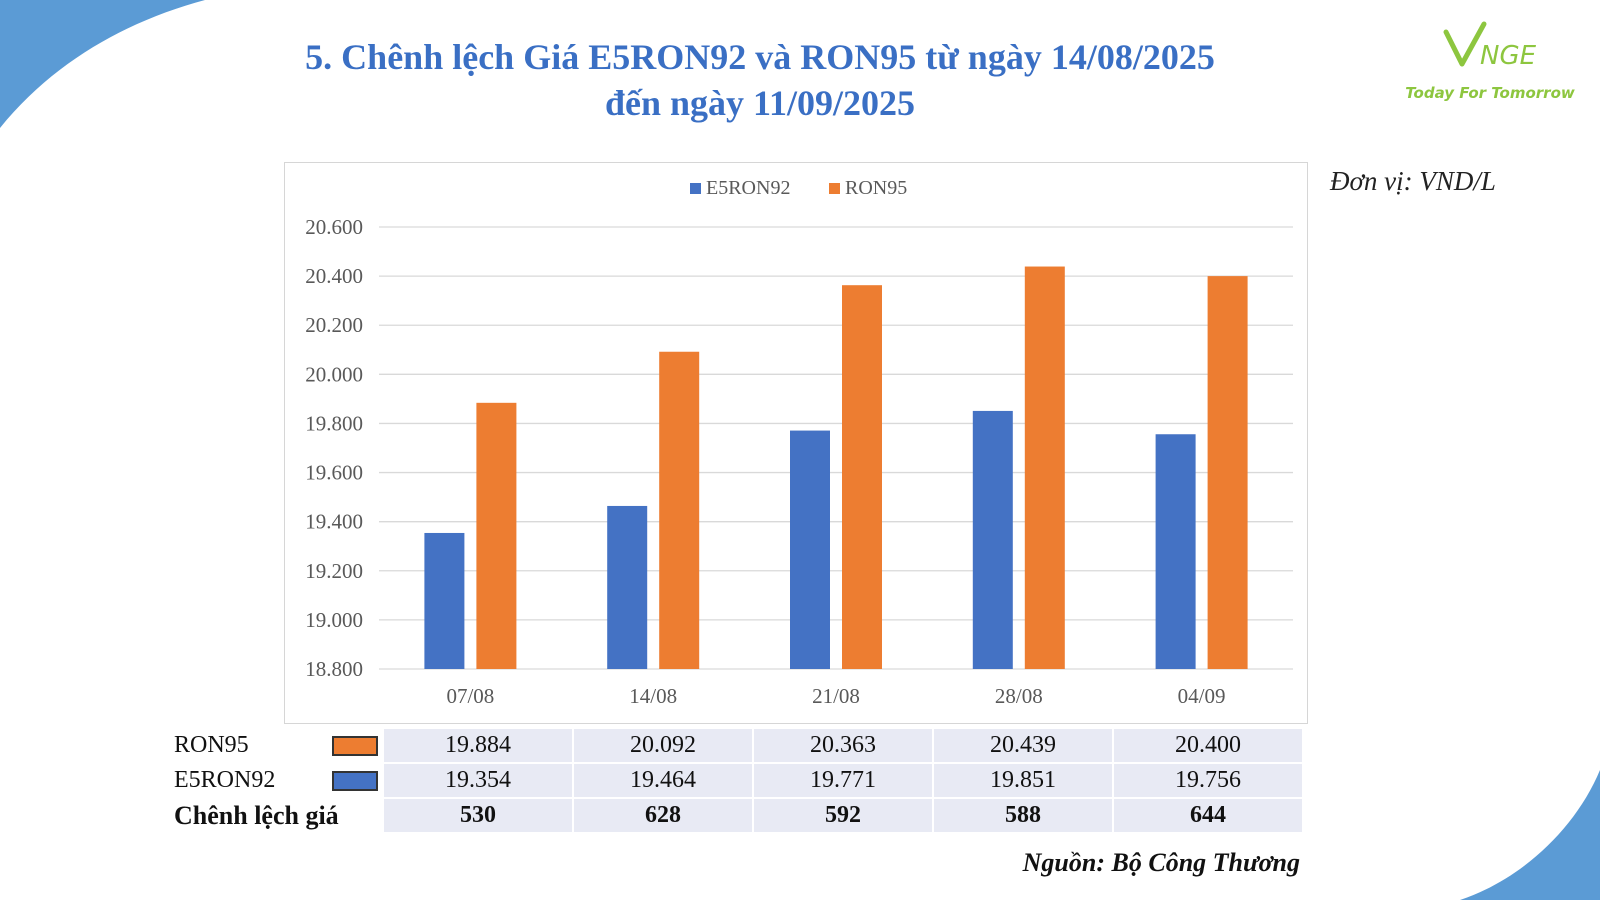 The image size is (1600, 900). What do you see at coordinates (748, 188) in the screenshot?
I see `legend-label: E5RON92` at bounding box center [748, 188].